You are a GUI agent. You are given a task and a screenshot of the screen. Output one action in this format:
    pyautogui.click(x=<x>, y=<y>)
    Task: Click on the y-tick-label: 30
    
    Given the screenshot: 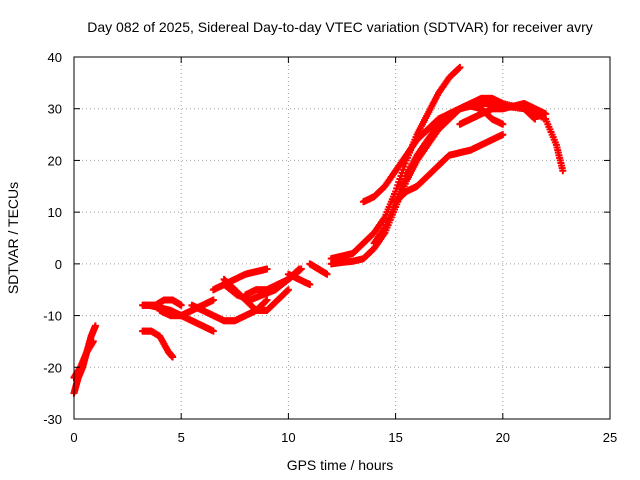 What is the action you would take?
    pyautogui.click(x=55, y=109)
    